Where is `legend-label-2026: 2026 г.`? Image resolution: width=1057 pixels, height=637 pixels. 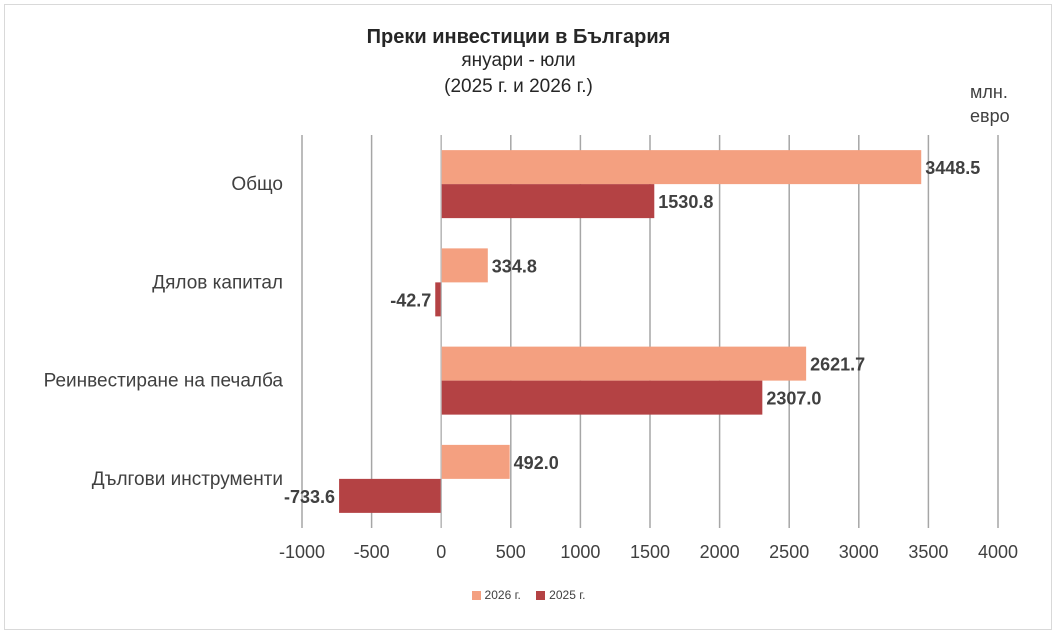
legend-label-2026: 2026 г. is located at coordinates (502, 595).